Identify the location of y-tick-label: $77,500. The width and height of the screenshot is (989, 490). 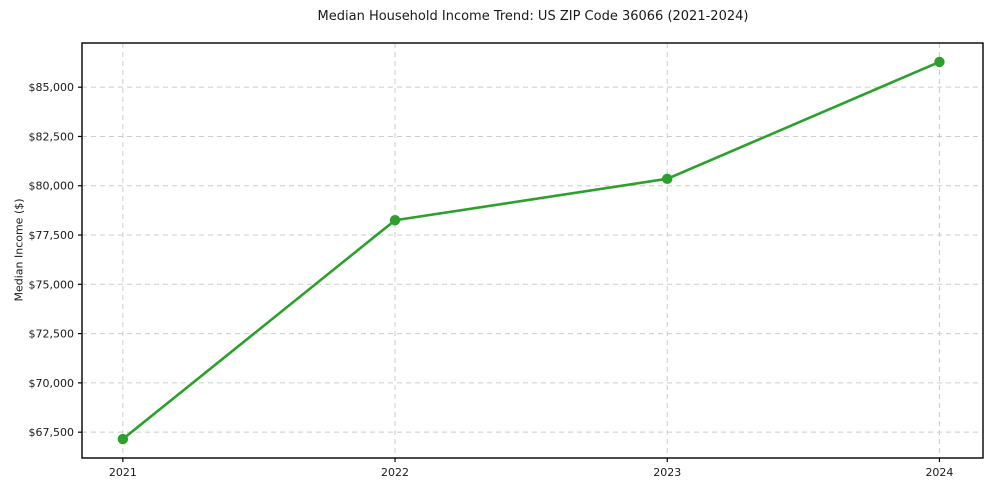
(52, 235).